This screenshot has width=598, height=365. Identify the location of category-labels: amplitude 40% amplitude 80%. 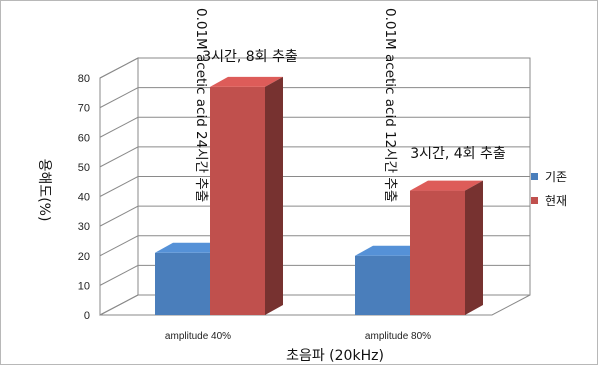
(298, 336).